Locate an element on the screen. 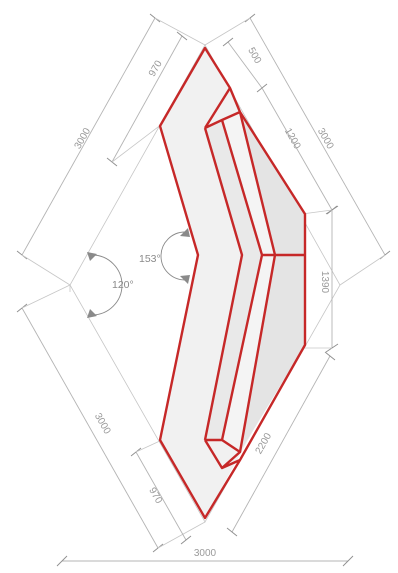  angle-inner-label: 153° is located at coordinates (150, 259).